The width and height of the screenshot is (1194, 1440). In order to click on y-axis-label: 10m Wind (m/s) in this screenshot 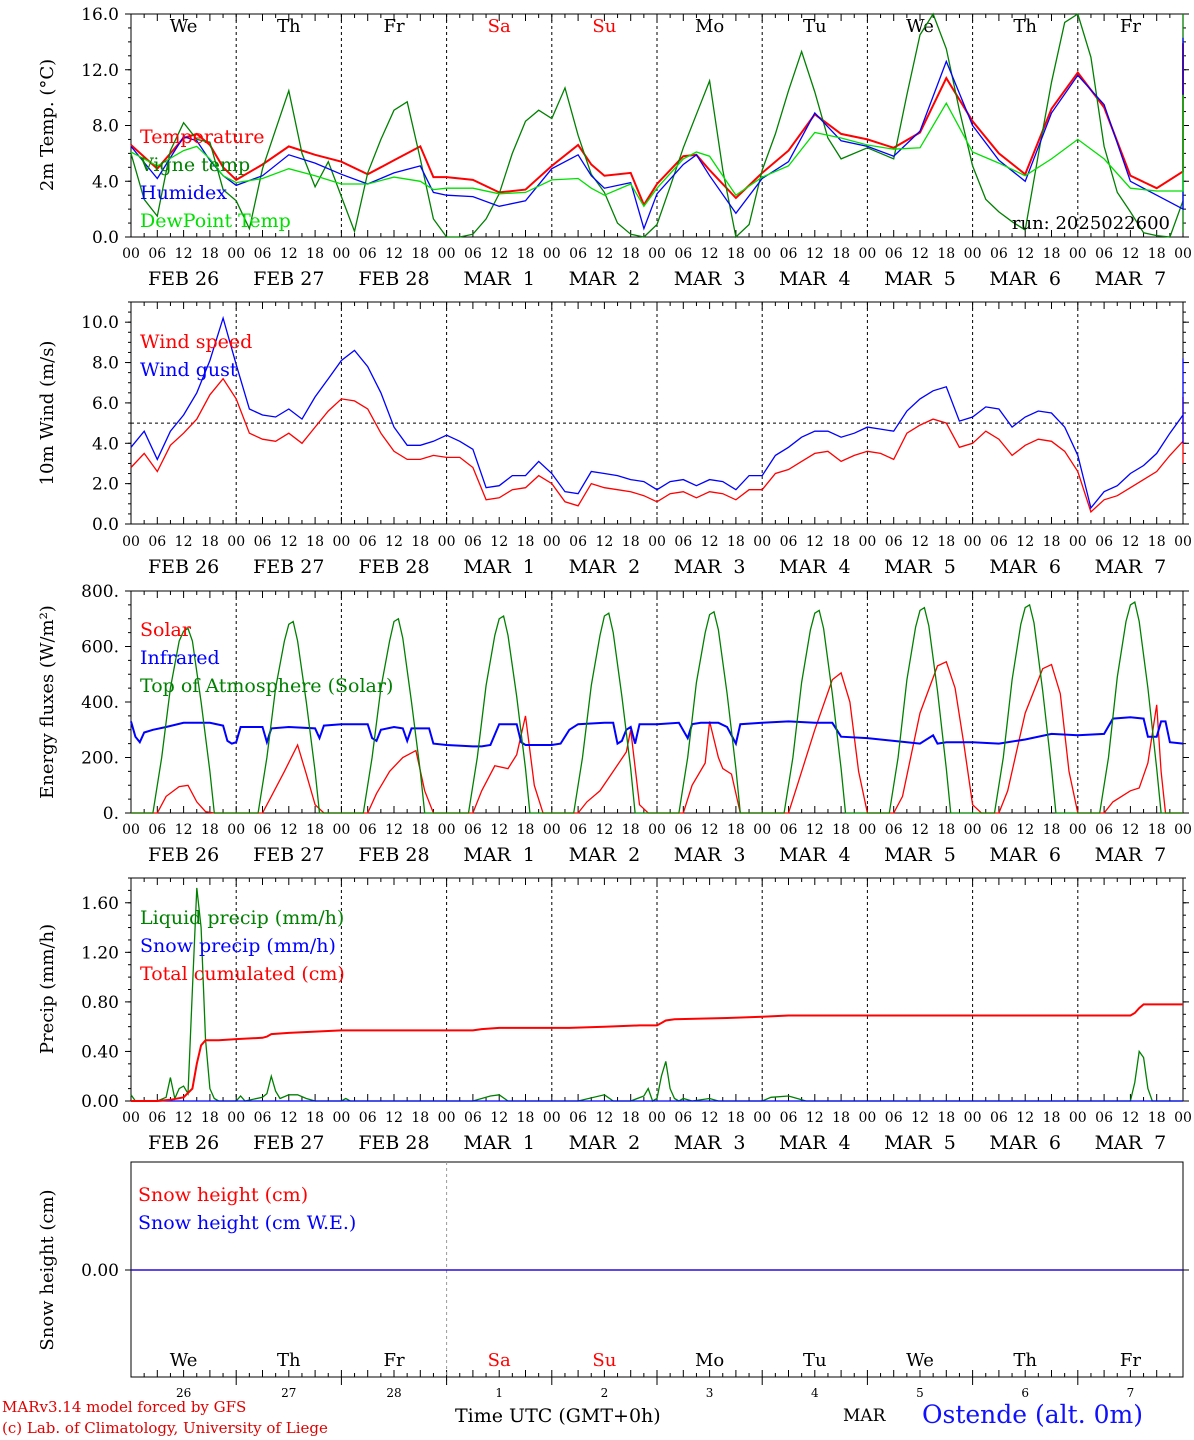, I will do `click(47, 413)`.